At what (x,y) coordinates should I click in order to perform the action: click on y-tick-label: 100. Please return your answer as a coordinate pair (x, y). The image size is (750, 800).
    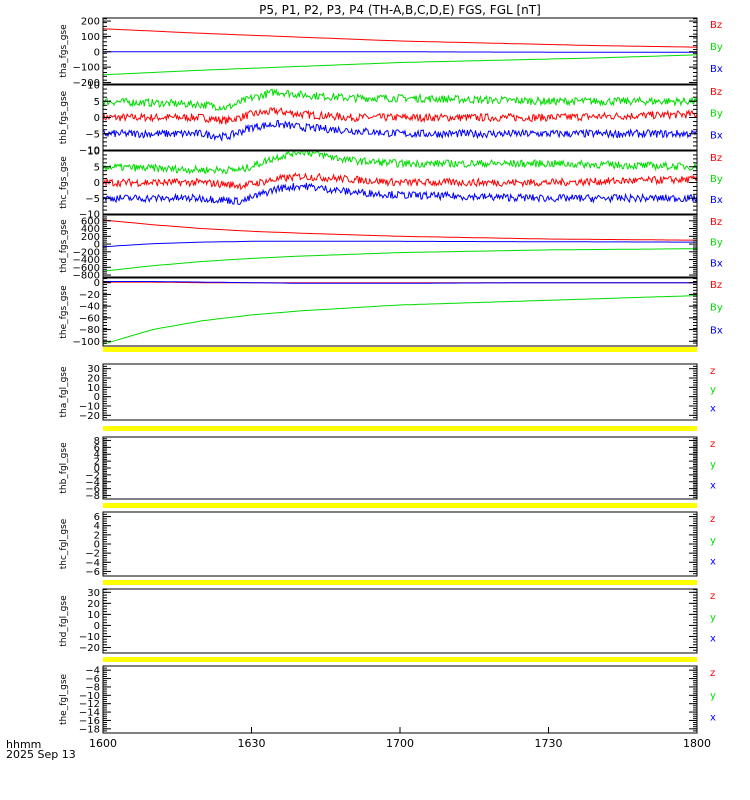
    Looking at the image, I should click on (90, 37).